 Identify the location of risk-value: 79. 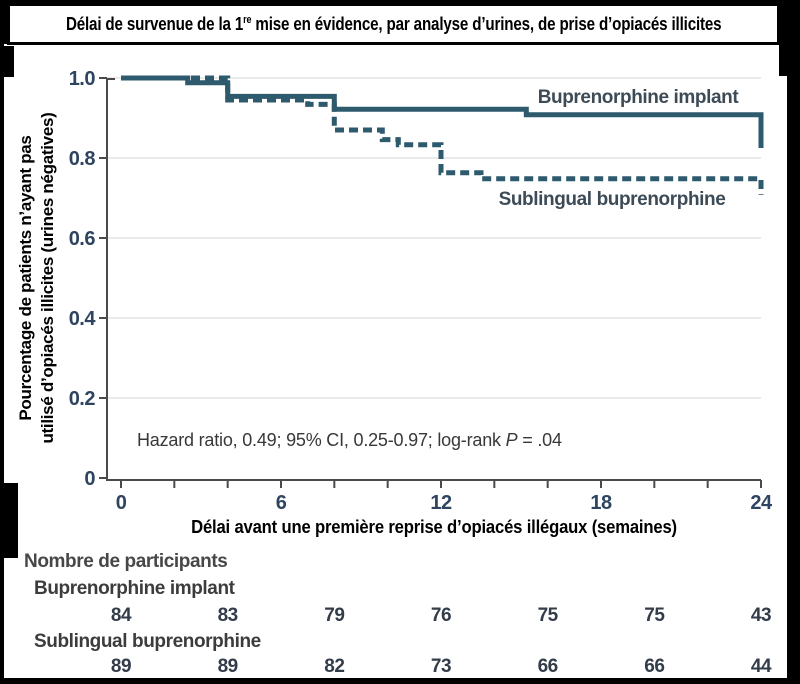
(334, 615).